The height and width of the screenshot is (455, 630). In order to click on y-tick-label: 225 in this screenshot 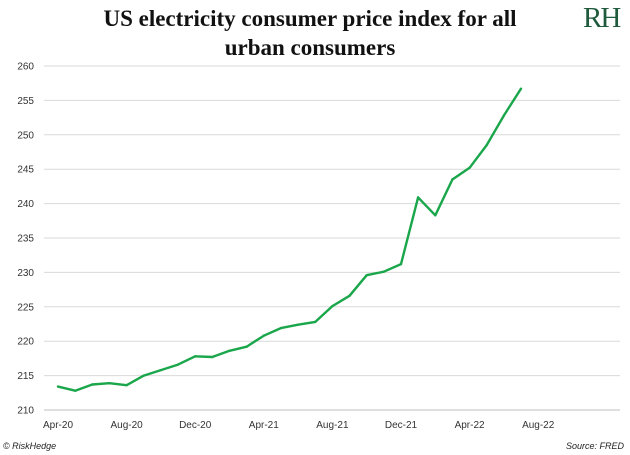, I will do `click(25, 307)`.